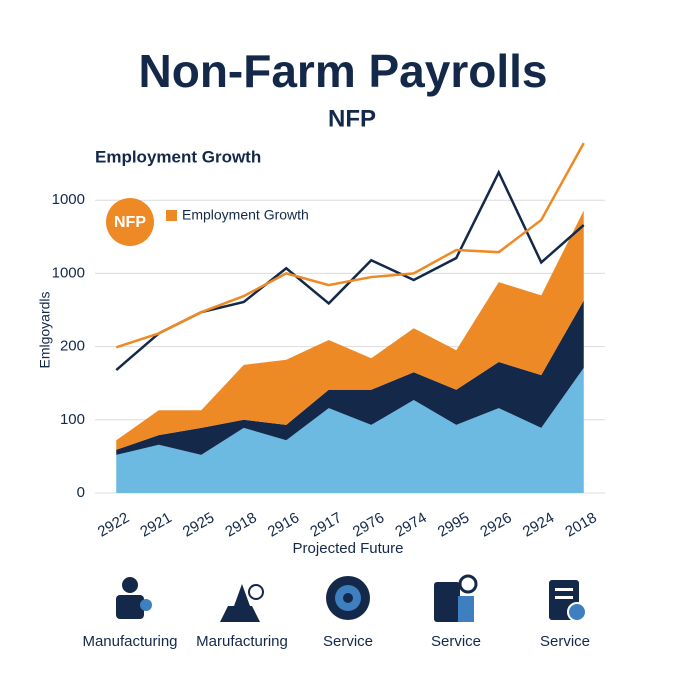 Image resolution: width=700 pixels, height=700 pixels. What do you see at coordinates (72, 419) in the screenshot?
I see `y-tick-label: 100` at bounding box center [72, 419].